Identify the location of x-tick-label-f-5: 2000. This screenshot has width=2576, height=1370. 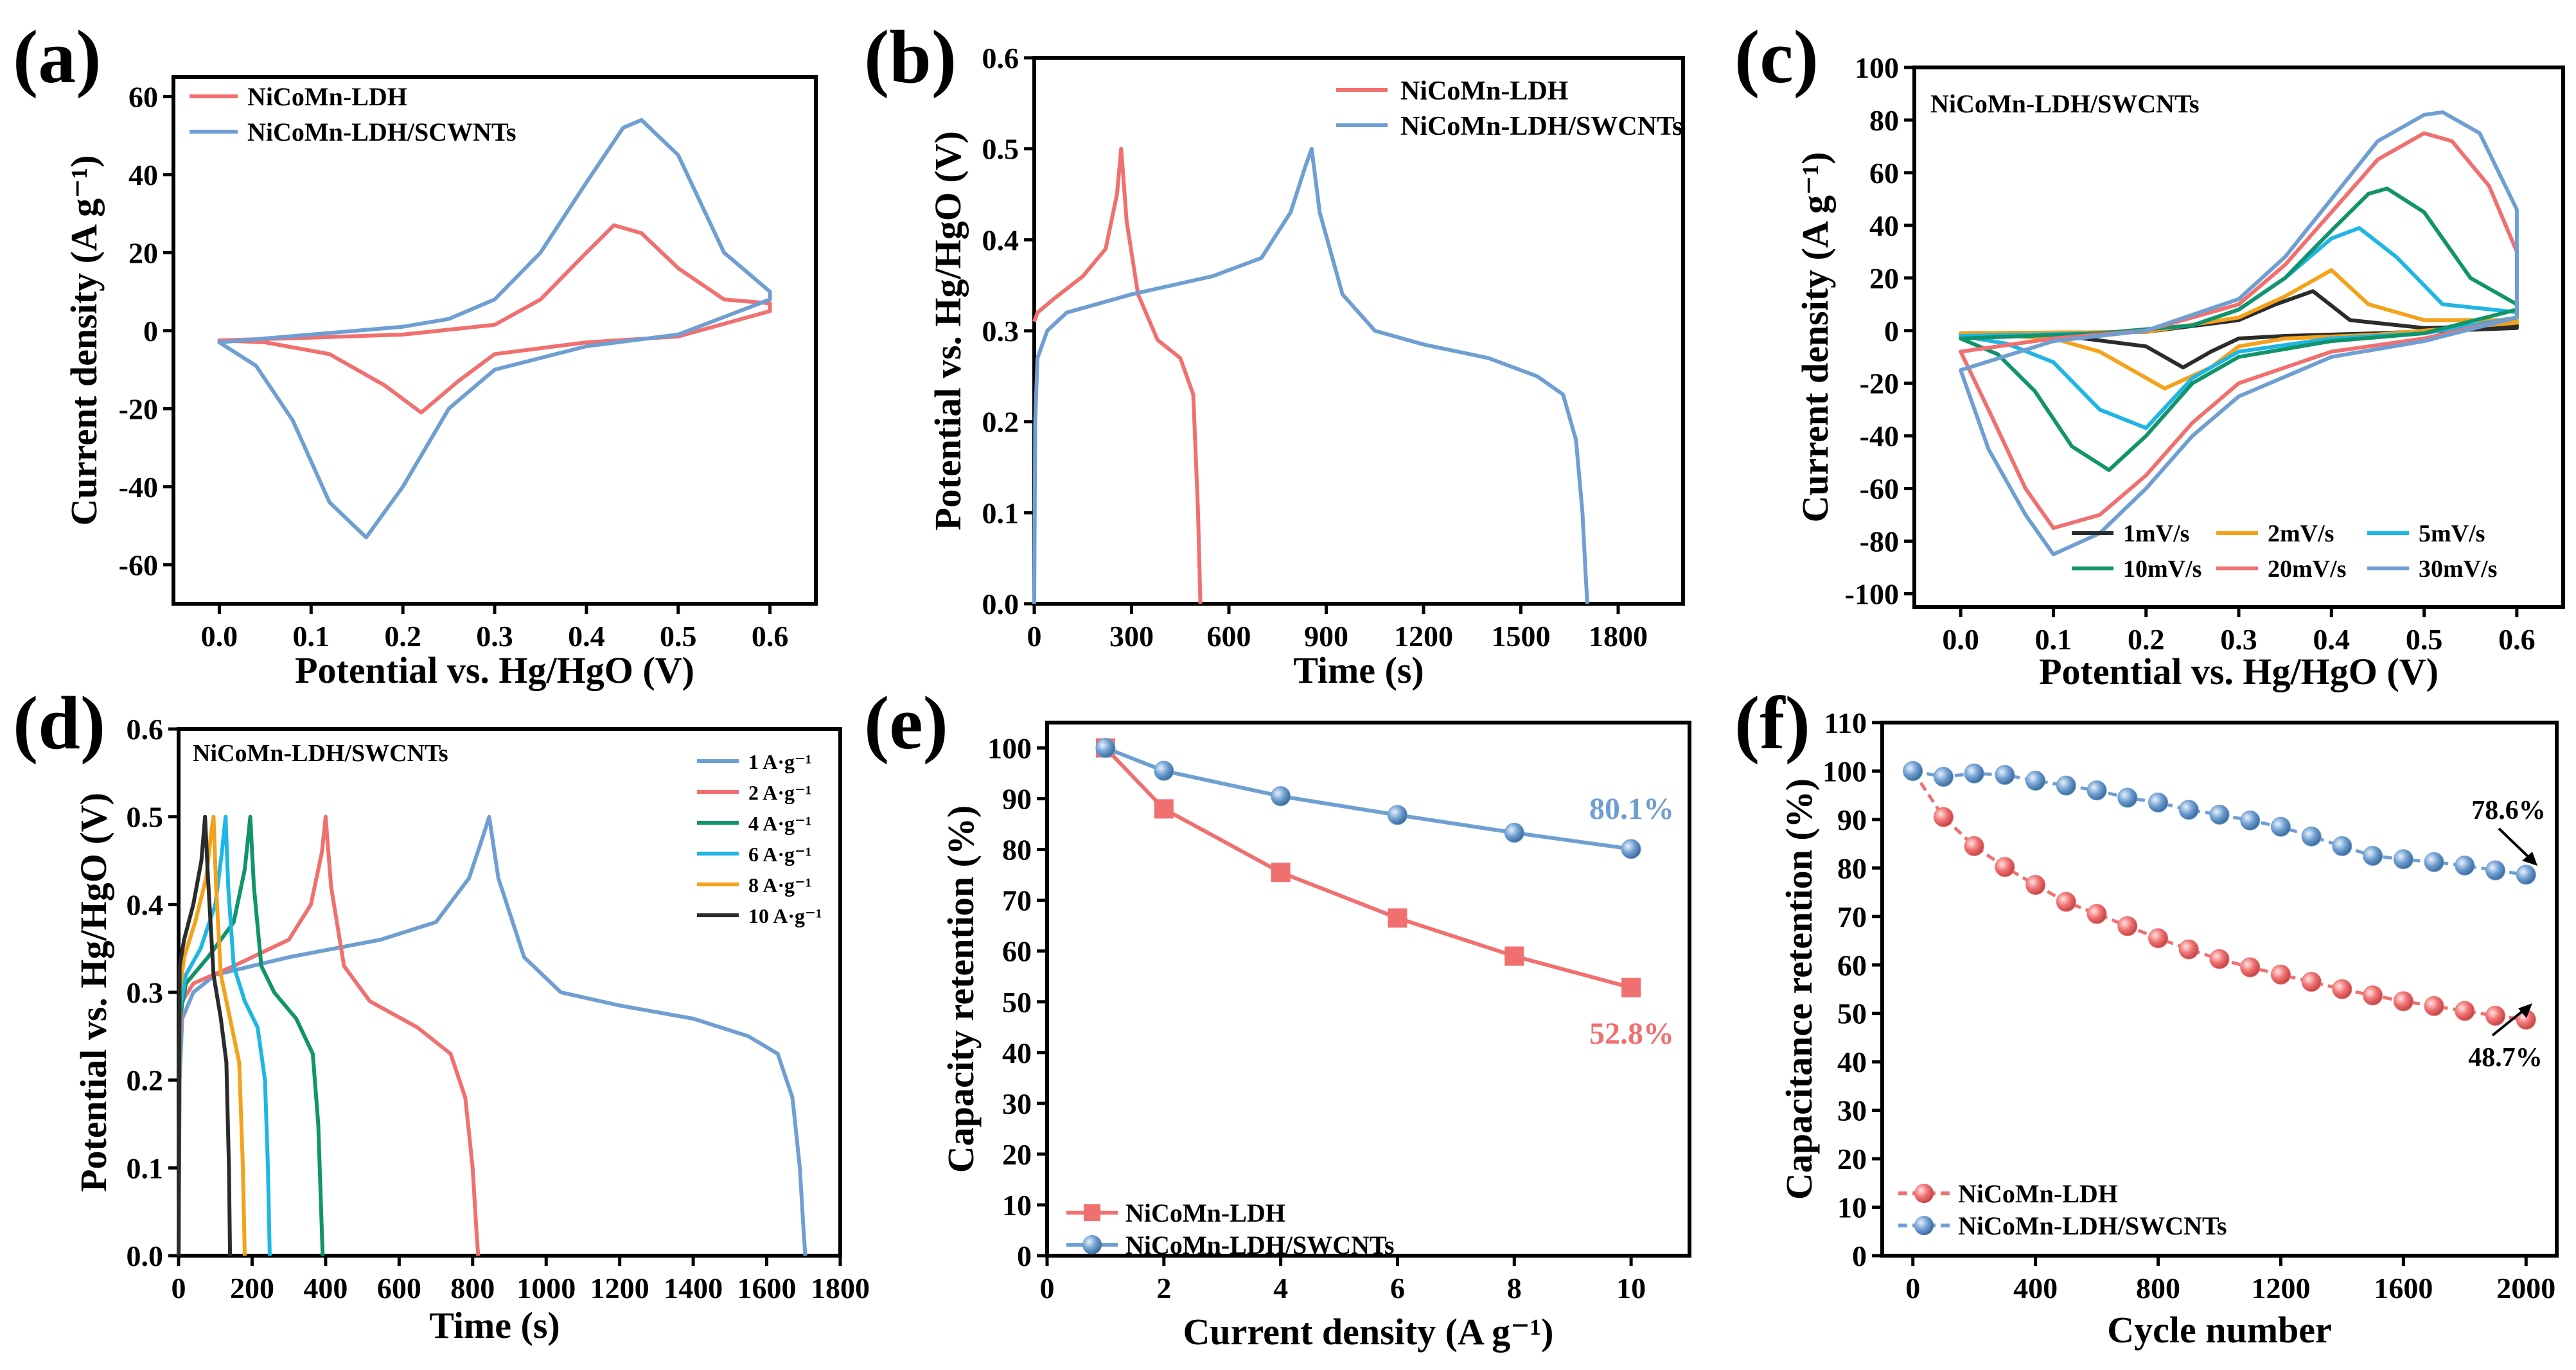
(2525, 1288).